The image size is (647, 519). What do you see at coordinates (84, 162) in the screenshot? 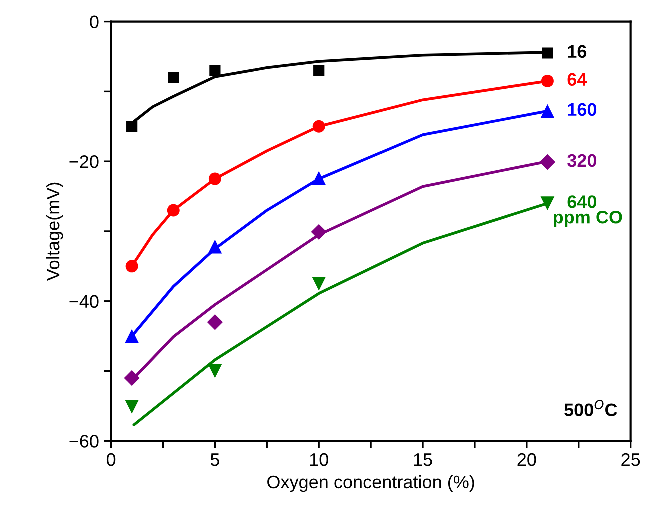
I see `y-tick-label: −20` at bounding box center [84, 162].